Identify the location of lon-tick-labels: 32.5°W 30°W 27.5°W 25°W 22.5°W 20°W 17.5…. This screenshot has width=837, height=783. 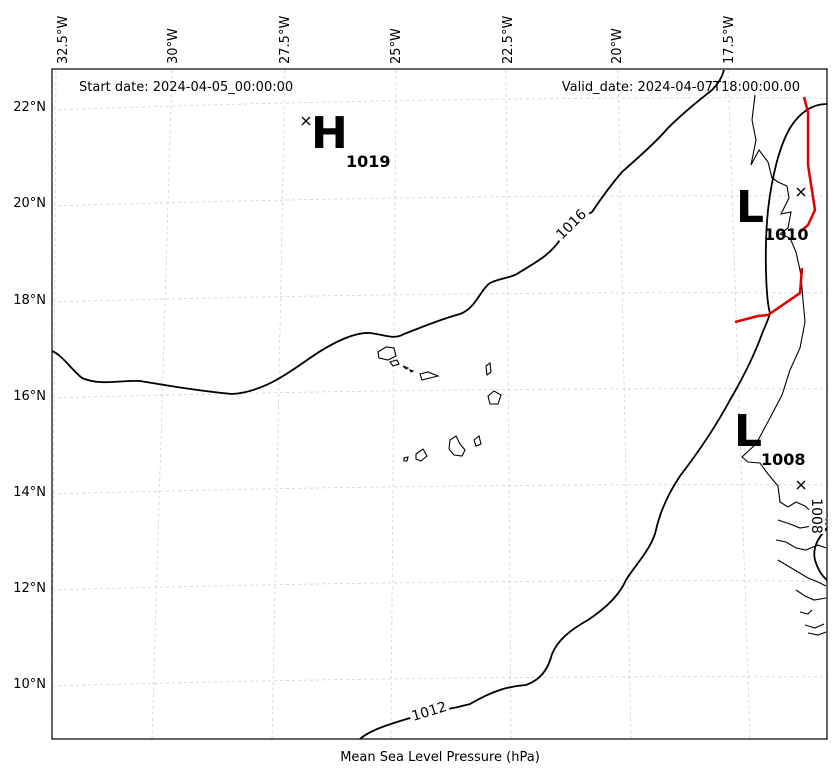
(396, 40).